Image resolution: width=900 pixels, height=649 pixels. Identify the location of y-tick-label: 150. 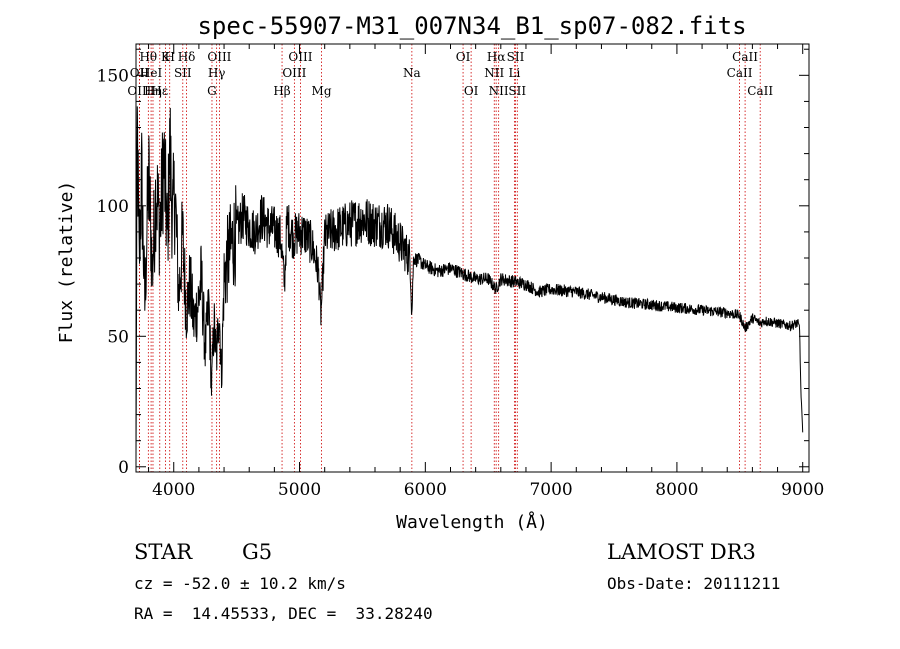
(113, 76).